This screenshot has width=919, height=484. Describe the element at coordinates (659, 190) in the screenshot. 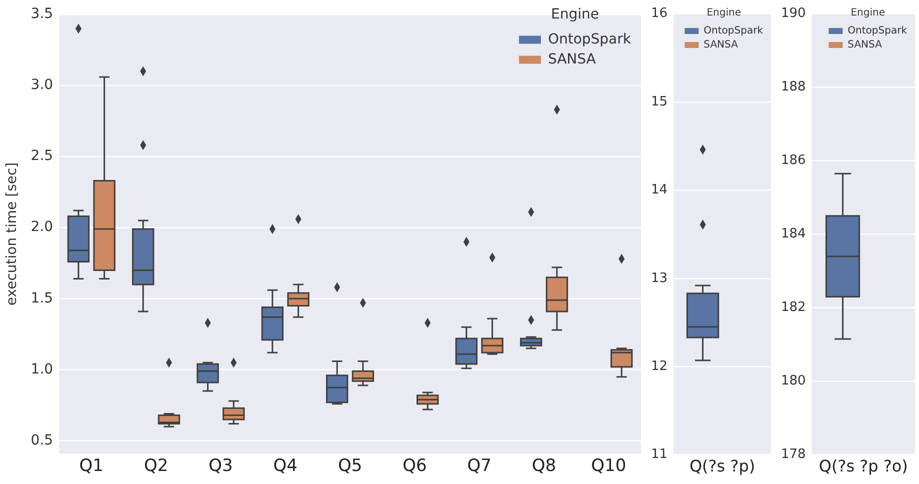

I see `y-tick-label: 14` at that location.